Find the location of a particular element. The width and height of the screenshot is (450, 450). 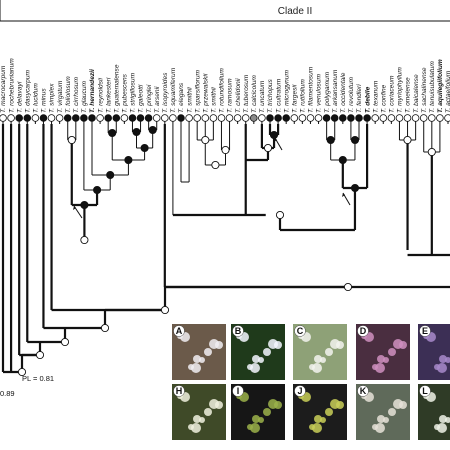

tip-label: T. glaucum is located at coordinates (84, 96).